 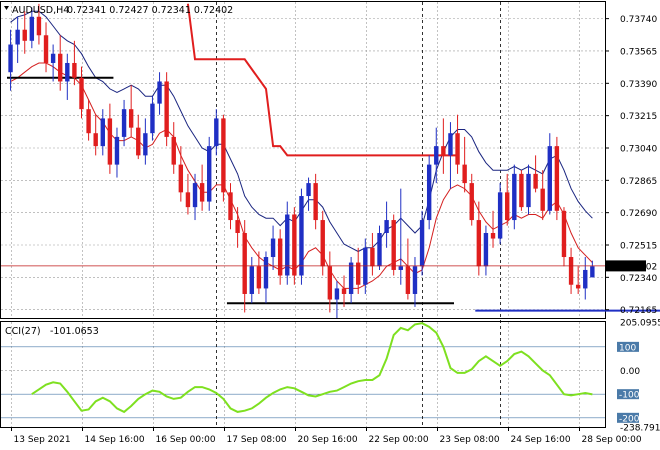 What do you see at coordinates (23, 331) in the screenshot?
I see `cci-header-name: CCI(27)` at bounding box center [23, 331].